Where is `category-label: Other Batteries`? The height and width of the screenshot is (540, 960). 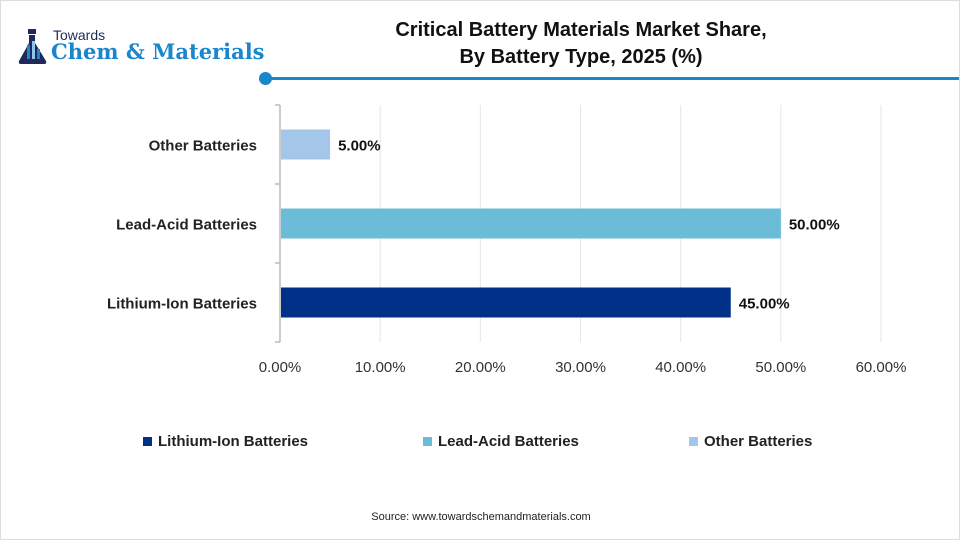
category-label: Other Batteries is located at coordinates (203, 146).